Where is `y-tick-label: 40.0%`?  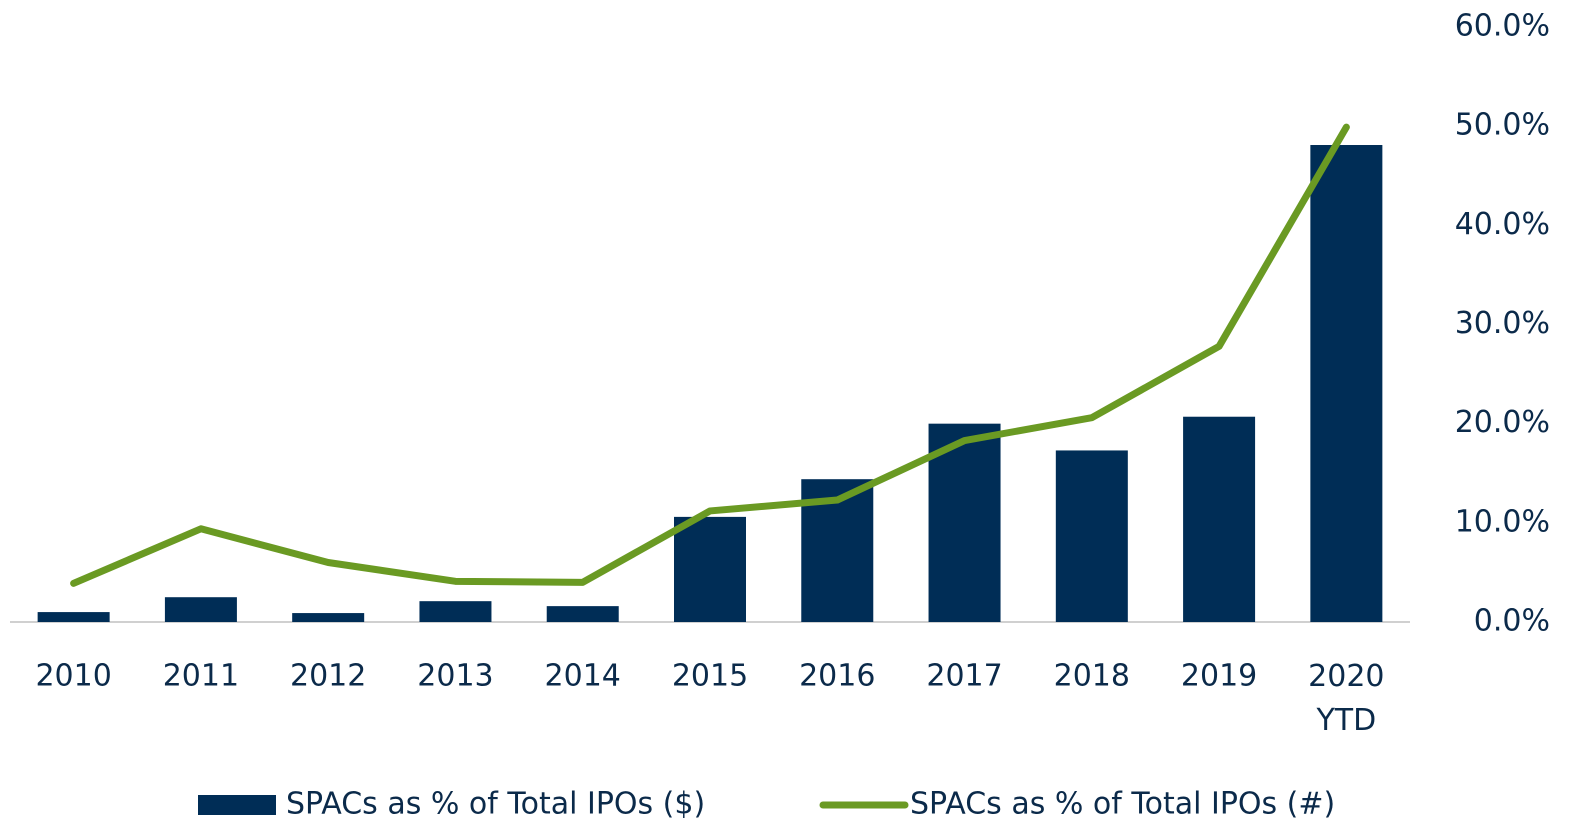 y-tick-label: 40.0% is located at coordinates (1502, 224).